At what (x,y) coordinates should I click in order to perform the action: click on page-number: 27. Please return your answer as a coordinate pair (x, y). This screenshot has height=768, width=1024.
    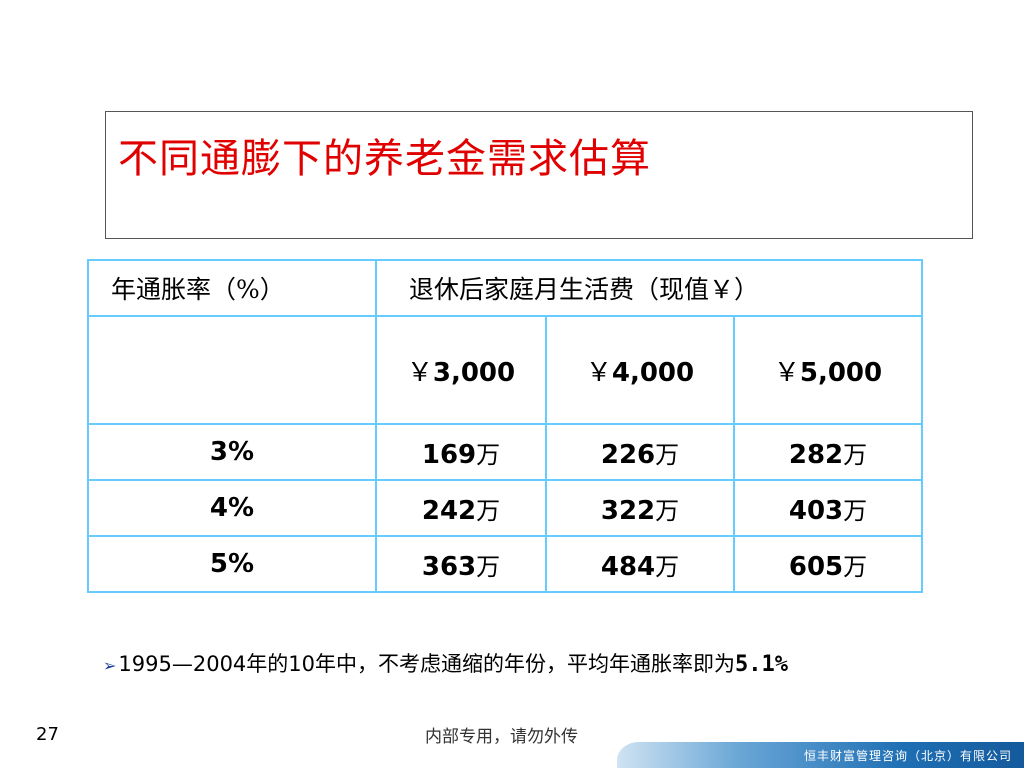
    Looking at the image, I should click on (47, 734).